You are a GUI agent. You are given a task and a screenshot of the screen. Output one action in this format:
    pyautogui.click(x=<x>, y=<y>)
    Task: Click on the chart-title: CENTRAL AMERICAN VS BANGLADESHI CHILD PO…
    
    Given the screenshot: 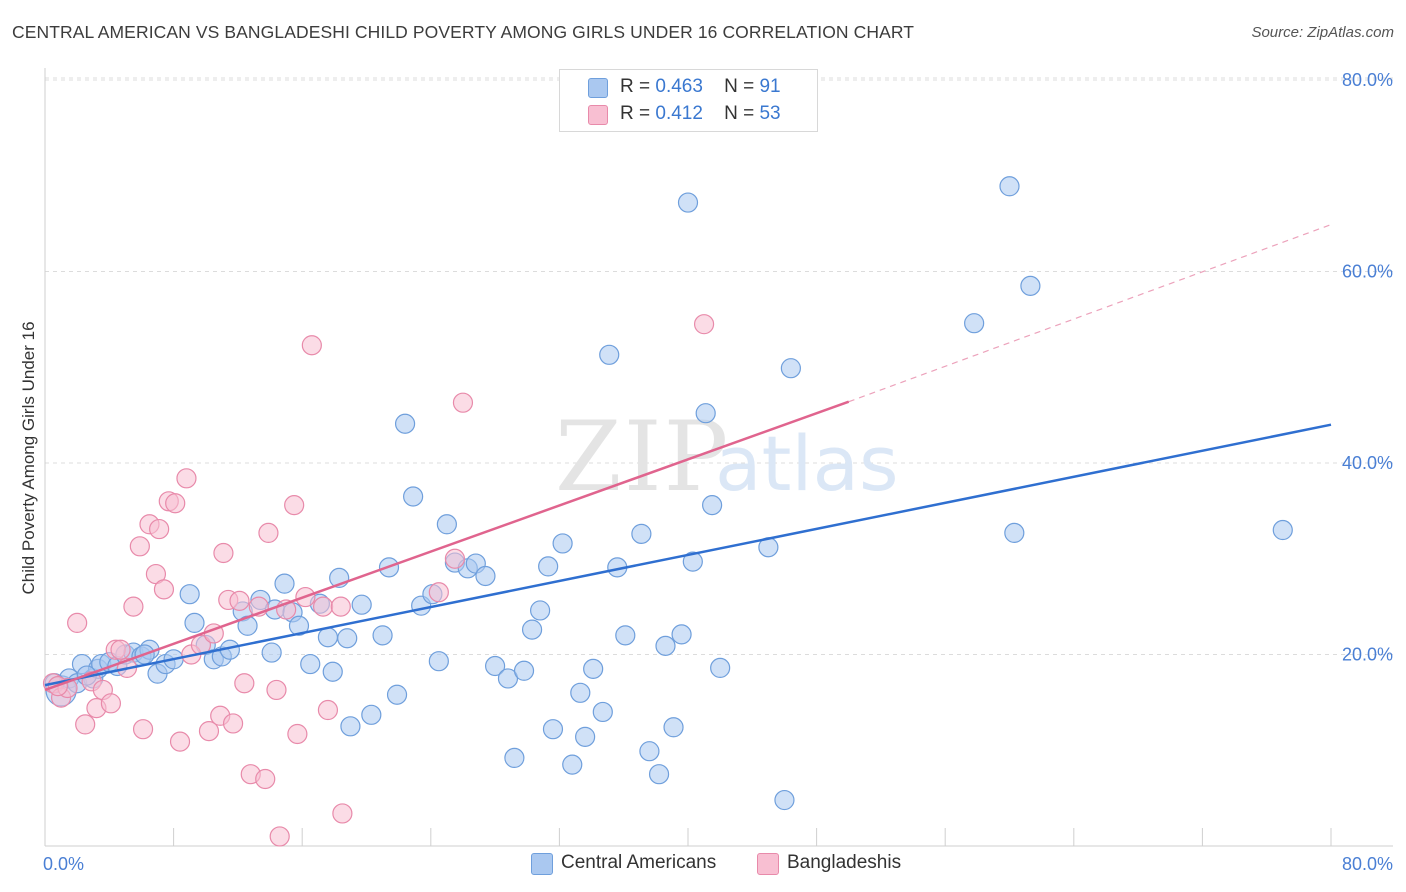 What is the action you would take?
    pyautogui.click(x=463, y=32)
    